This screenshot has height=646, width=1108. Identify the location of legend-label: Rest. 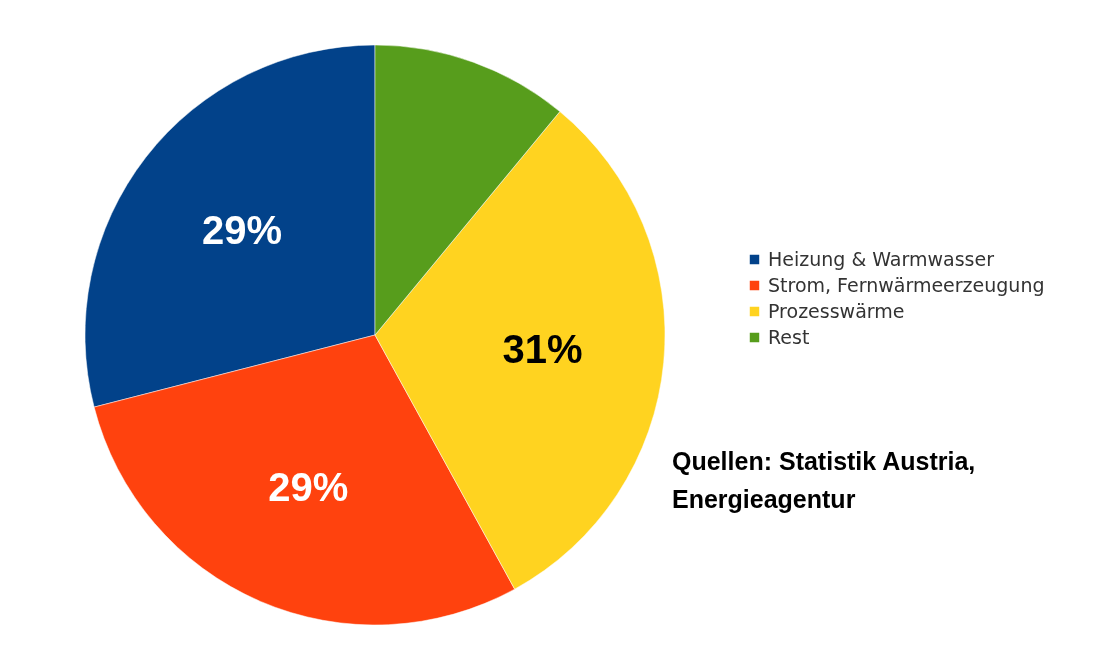
(789, 336).